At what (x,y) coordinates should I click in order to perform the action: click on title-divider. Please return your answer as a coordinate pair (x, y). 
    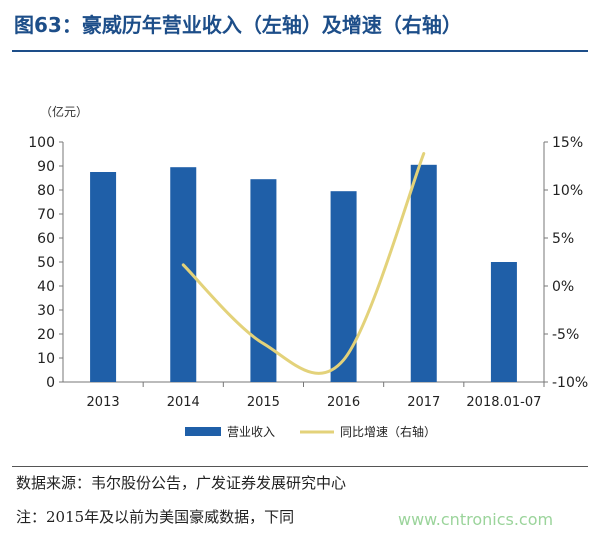
    Looking at the image, I should click on (300, 51).